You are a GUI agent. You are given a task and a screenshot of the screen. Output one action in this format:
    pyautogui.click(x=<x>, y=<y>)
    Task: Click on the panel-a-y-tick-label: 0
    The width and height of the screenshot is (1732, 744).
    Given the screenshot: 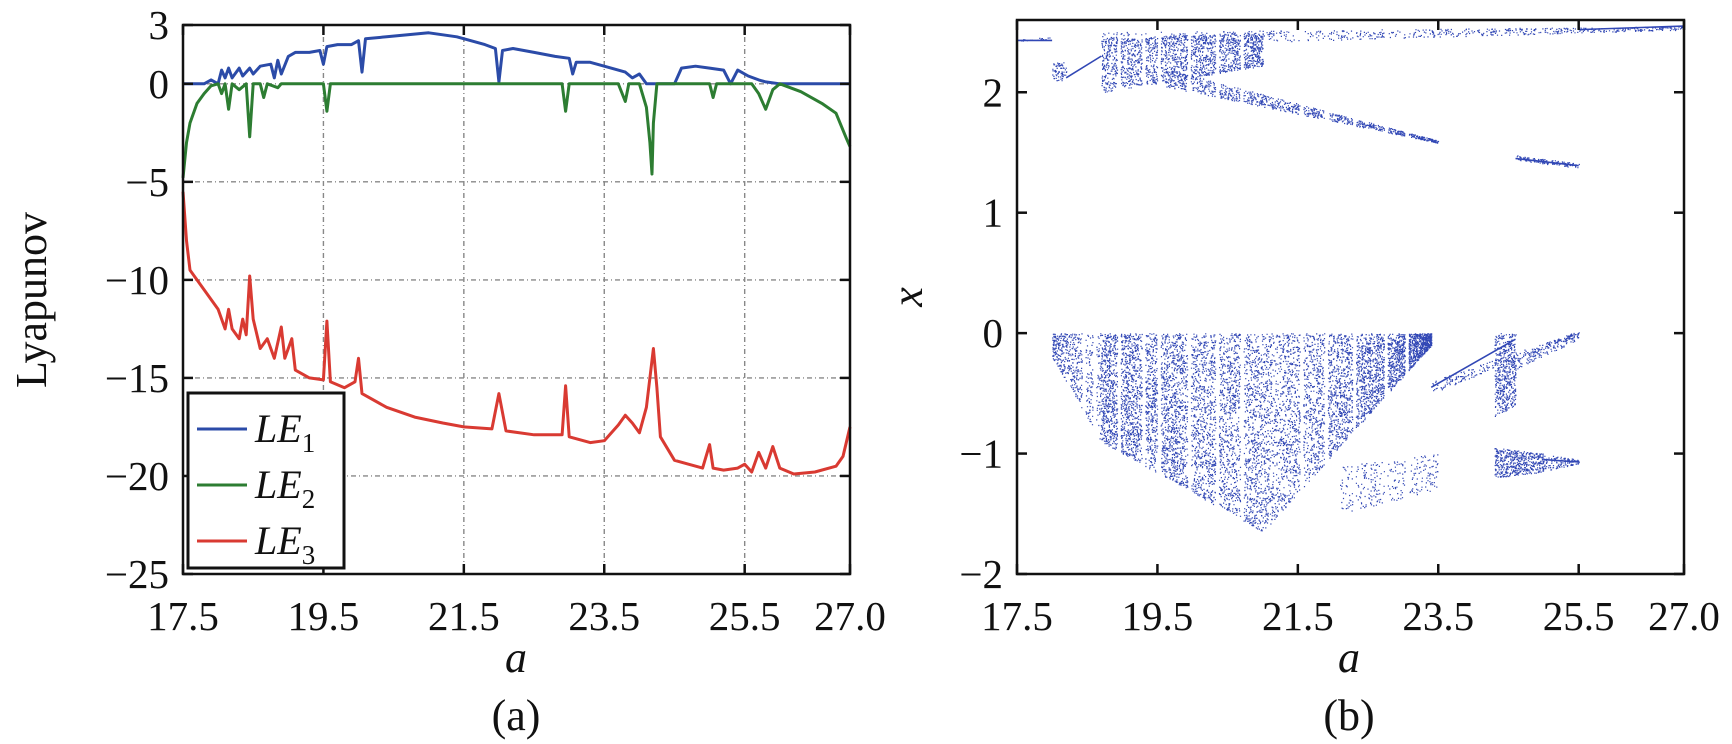 What is the action you would take?
    pyautogui.click(x=159, y=84)
    